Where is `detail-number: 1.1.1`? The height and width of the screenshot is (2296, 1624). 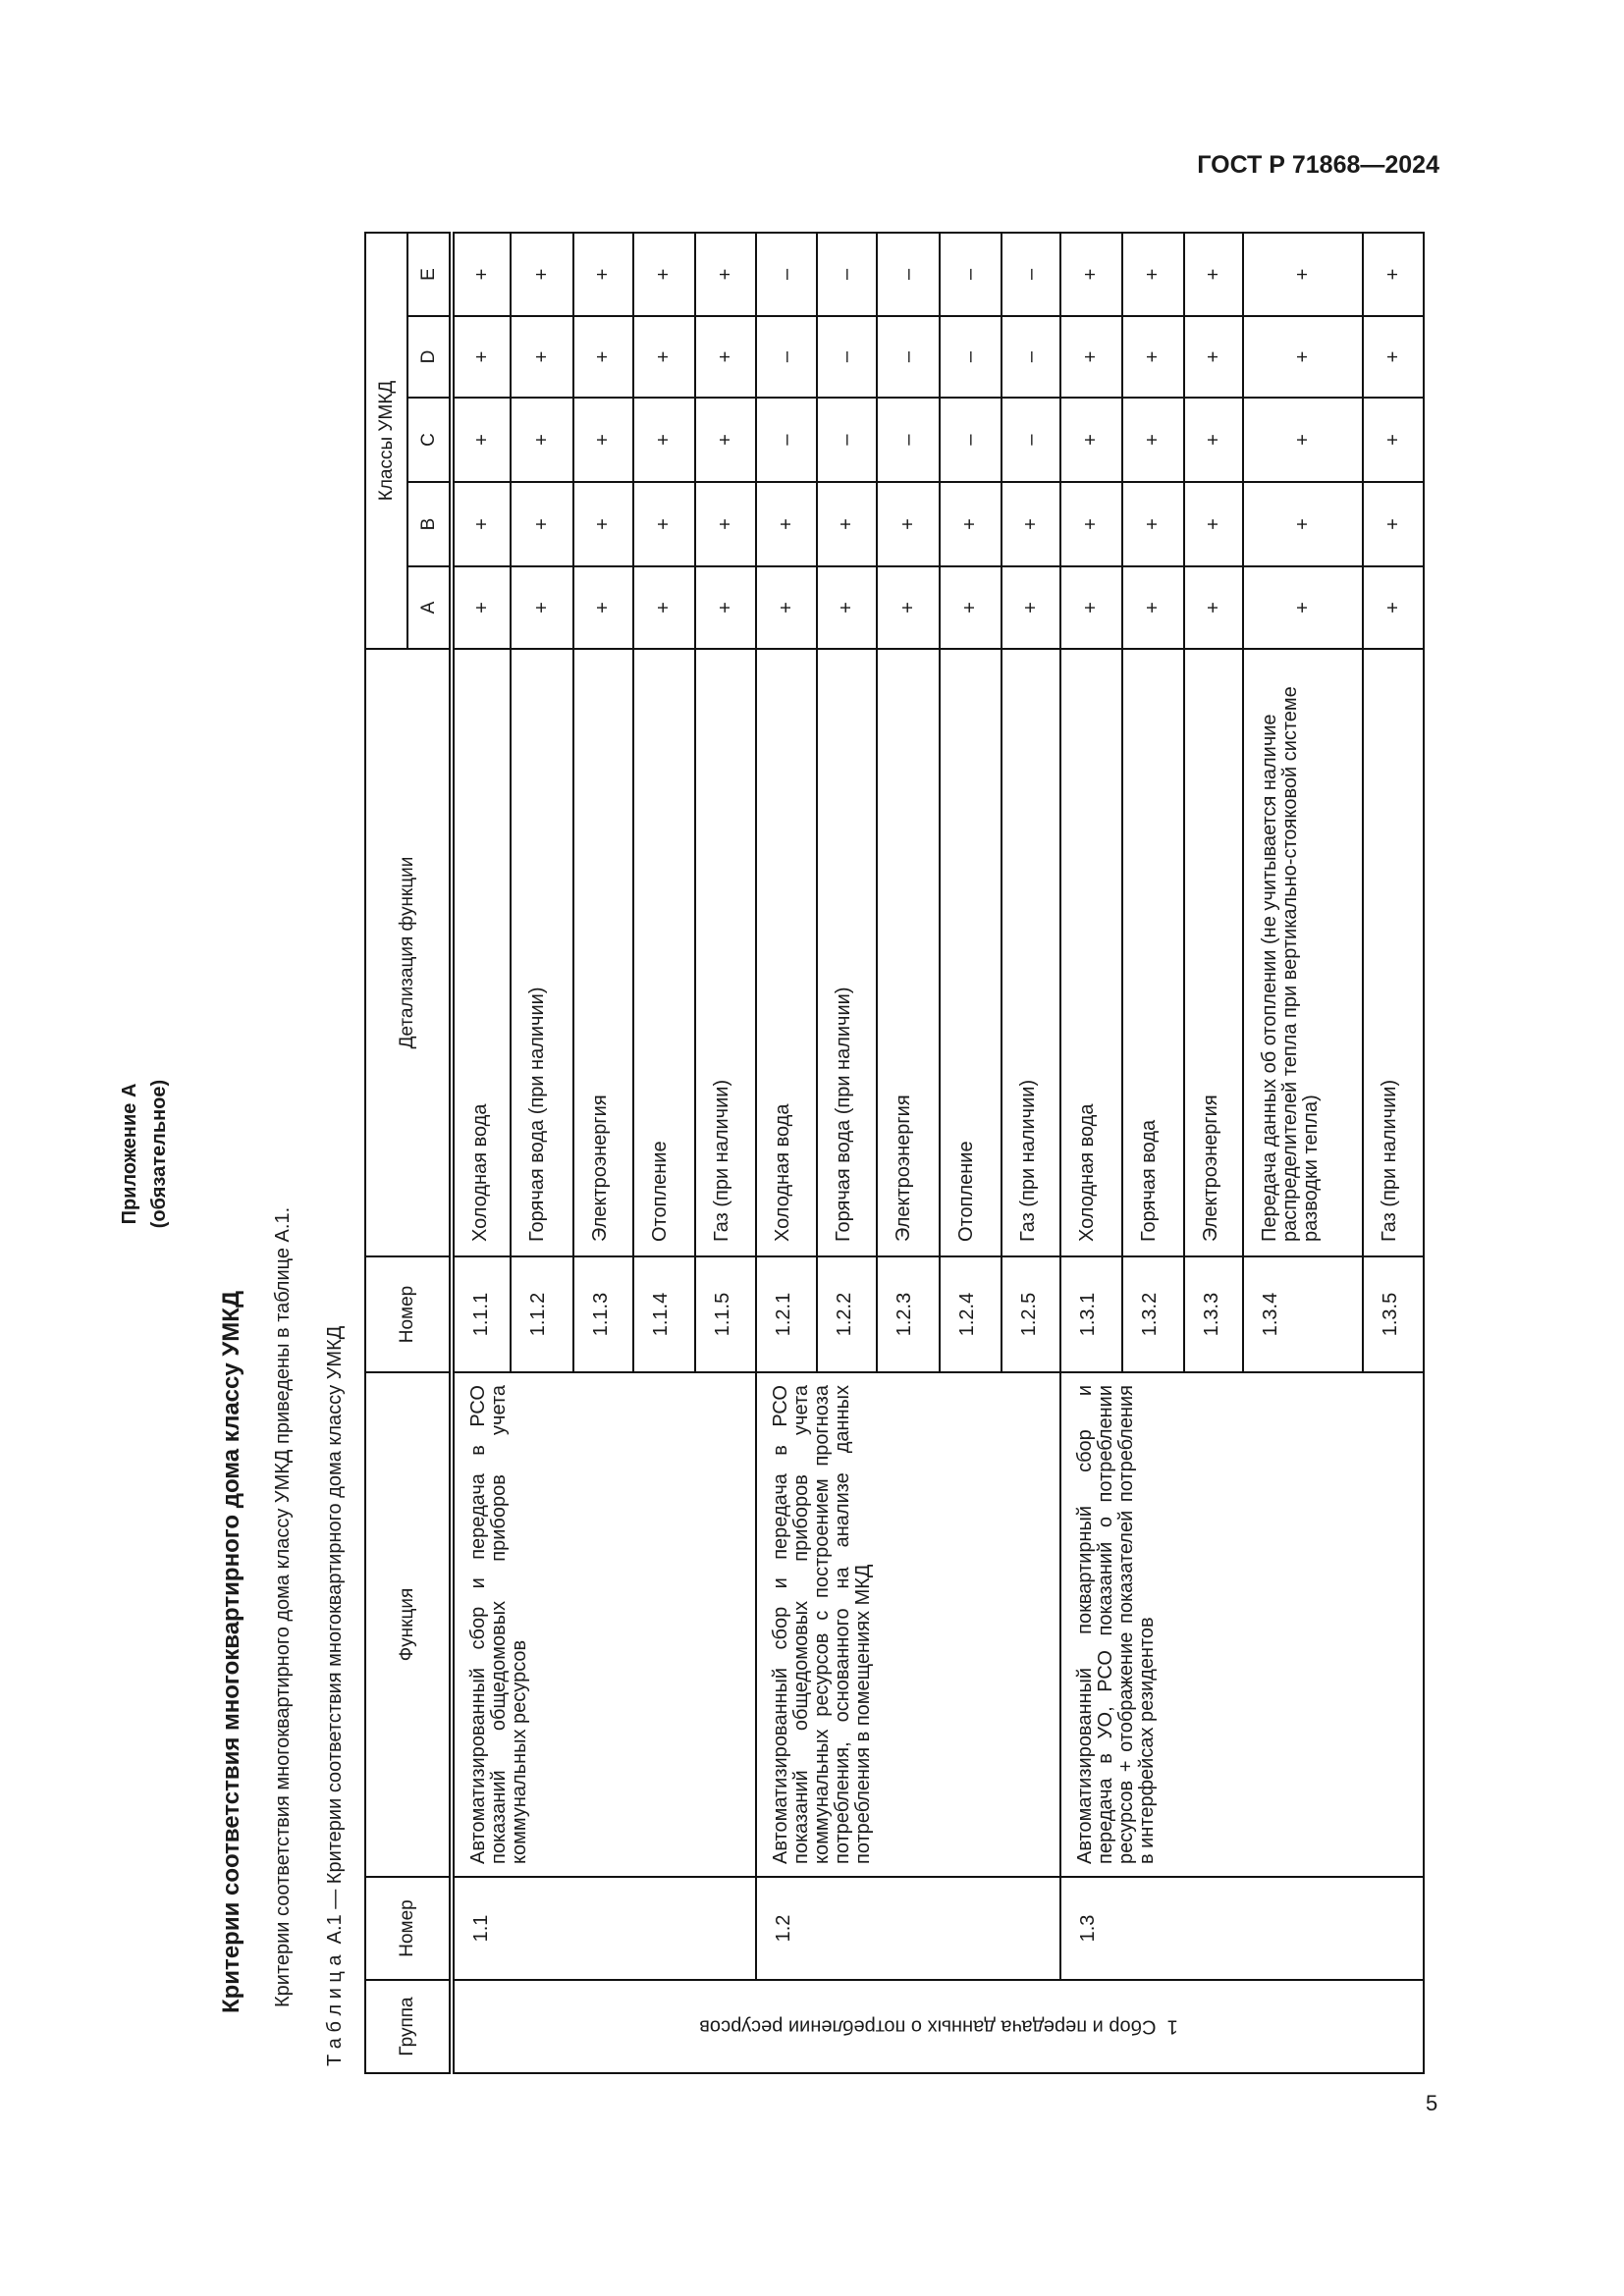 detail-number: 1.1.1 is located at coordinates (481, 1314).